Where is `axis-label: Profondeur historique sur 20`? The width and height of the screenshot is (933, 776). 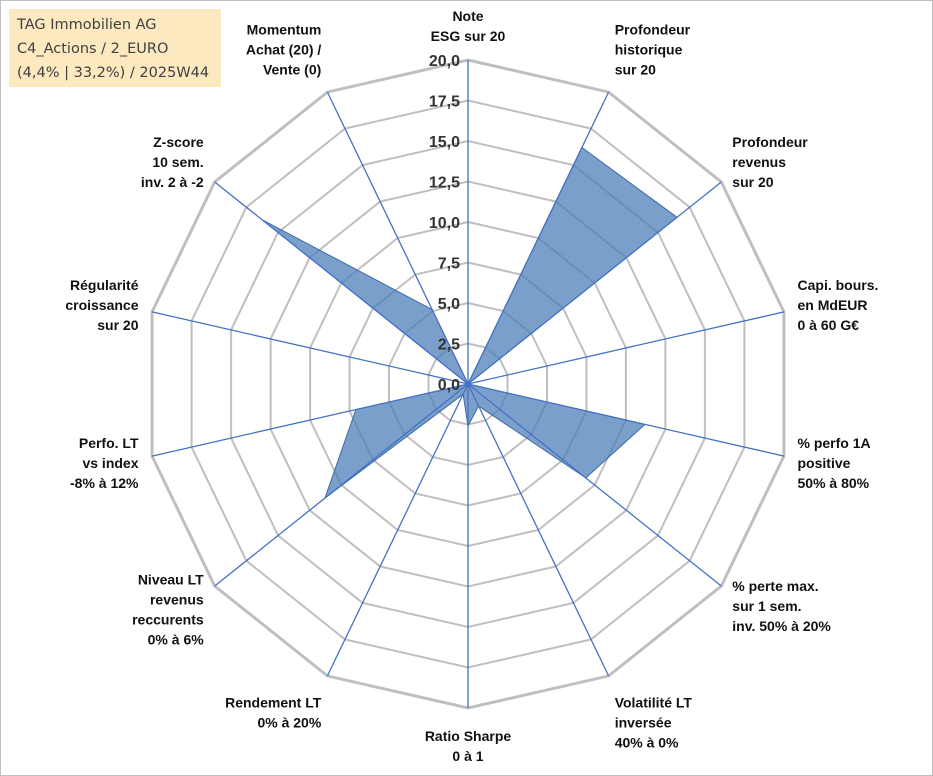 axis-label: Profondeur historique sur 20 is located at coordinates (653, 50).